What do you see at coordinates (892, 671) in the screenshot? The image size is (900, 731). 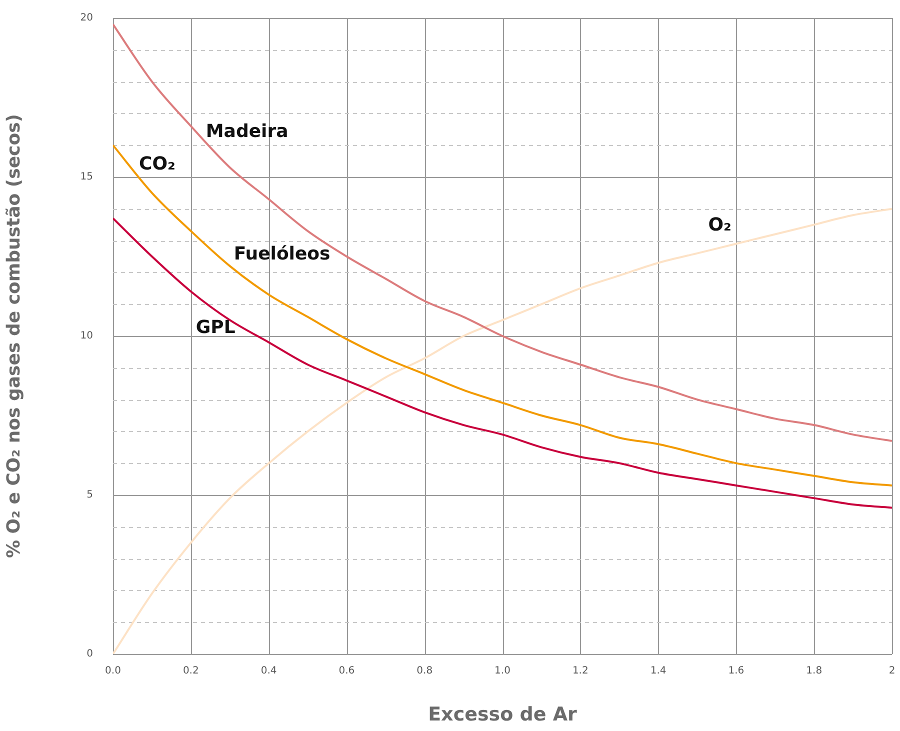 I see `x-tick-label: 2` at bounding box center [892, 671].